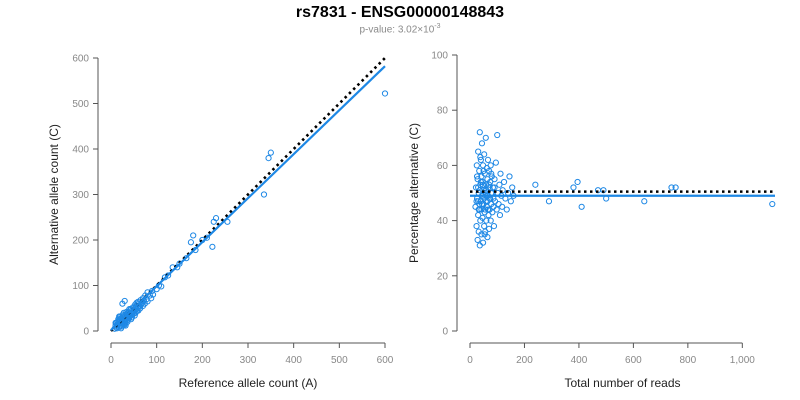  Describe the element at coordinates (80, 241) in the screenshot. I see `y-tick-label: 200` at that location.